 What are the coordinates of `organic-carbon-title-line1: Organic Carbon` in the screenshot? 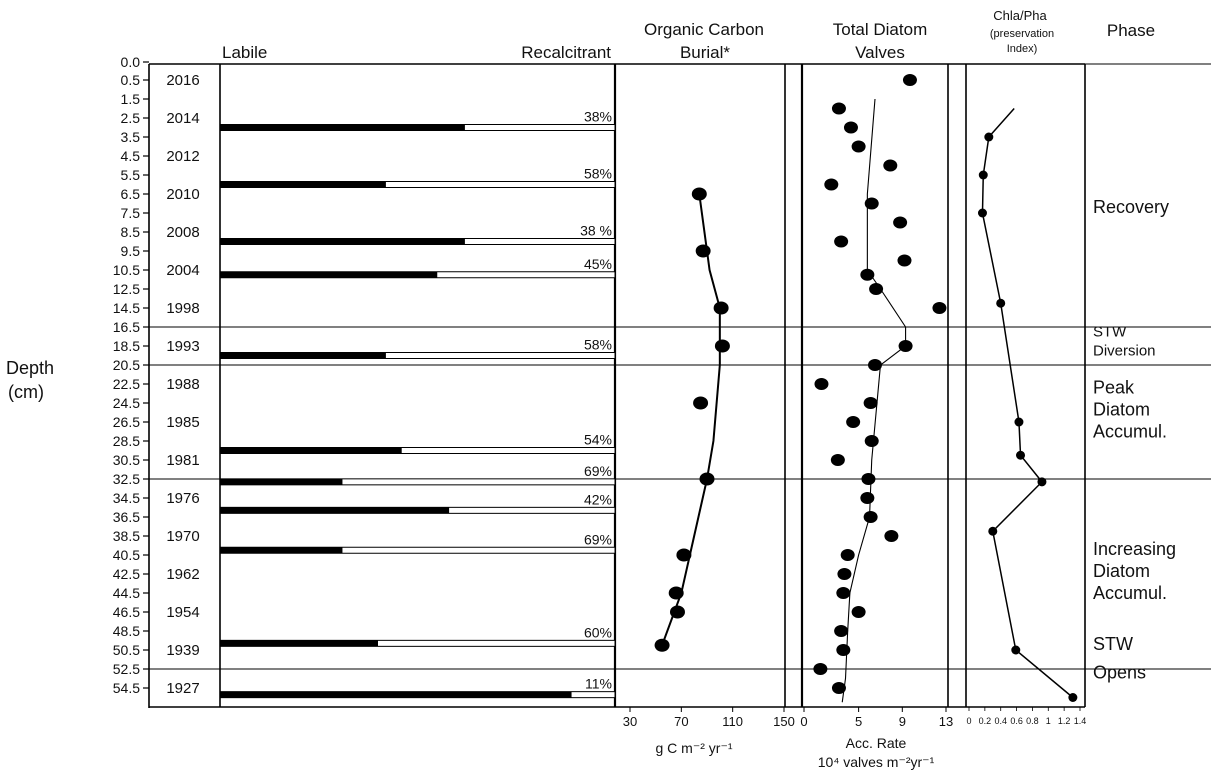 It's located at (704, 29).